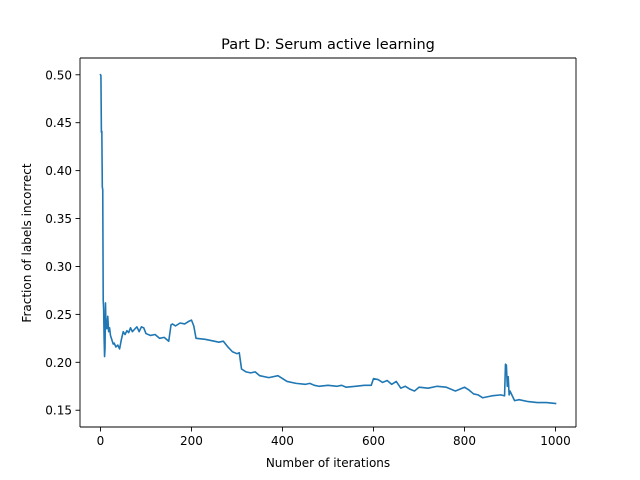 This screenshot has width=640, height=480. What do you see at coordinates (101, 441) in the screenshot?
I see `x-tick-label: 0` at bounding box center [101, 441].